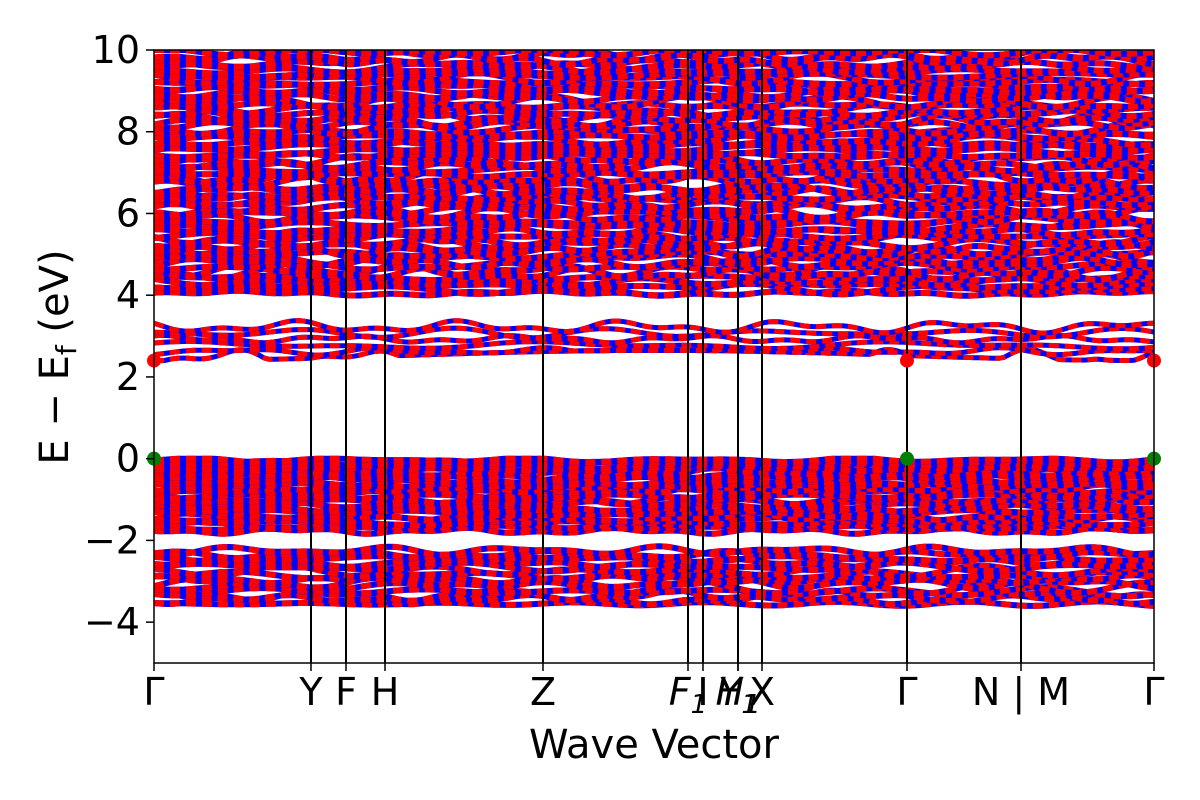 This screenshot has height=800, width=1200. Describe the element at coordinates (762, 692) in the screenshot. I see `x-tick-label-9: X` at that location.